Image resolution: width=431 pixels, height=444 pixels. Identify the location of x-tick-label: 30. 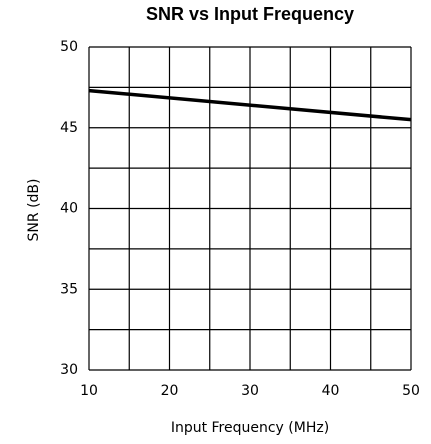
(250, 391).